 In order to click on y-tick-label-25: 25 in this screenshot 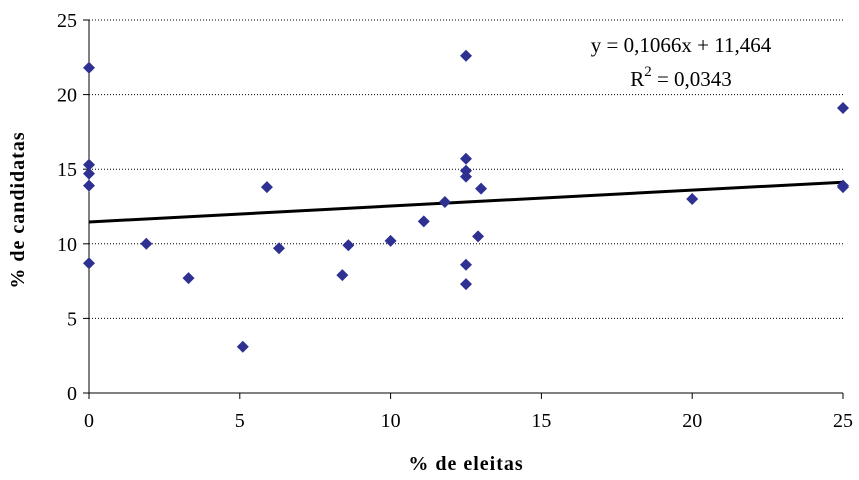, I will do `click(67, 21)`.